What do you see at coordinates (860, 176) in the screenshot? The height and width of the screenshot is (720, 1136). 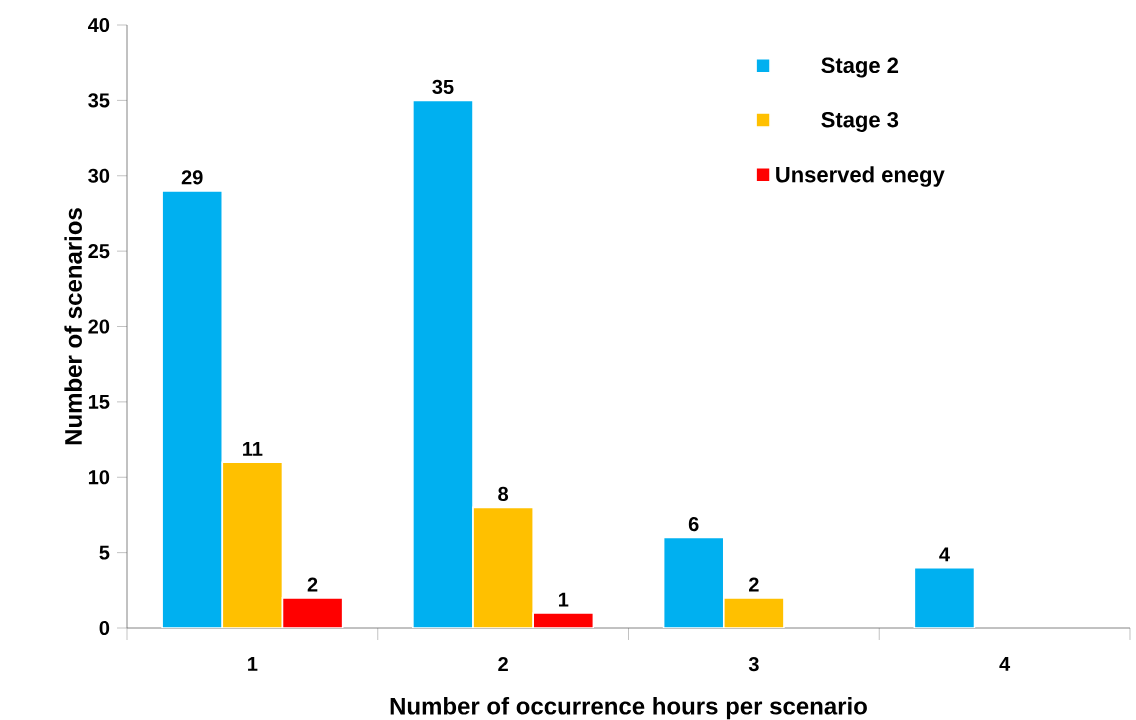 I see `legend-label: Unserved enegy` at bounding box center [860, 176].